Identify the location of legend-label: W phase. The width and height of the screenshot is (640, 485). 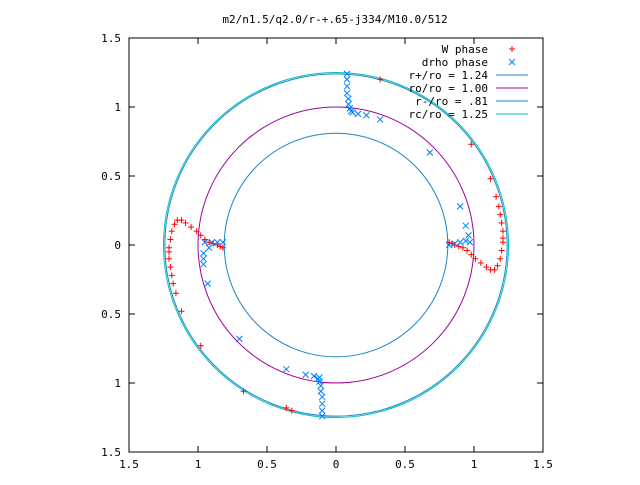
(465, 49).